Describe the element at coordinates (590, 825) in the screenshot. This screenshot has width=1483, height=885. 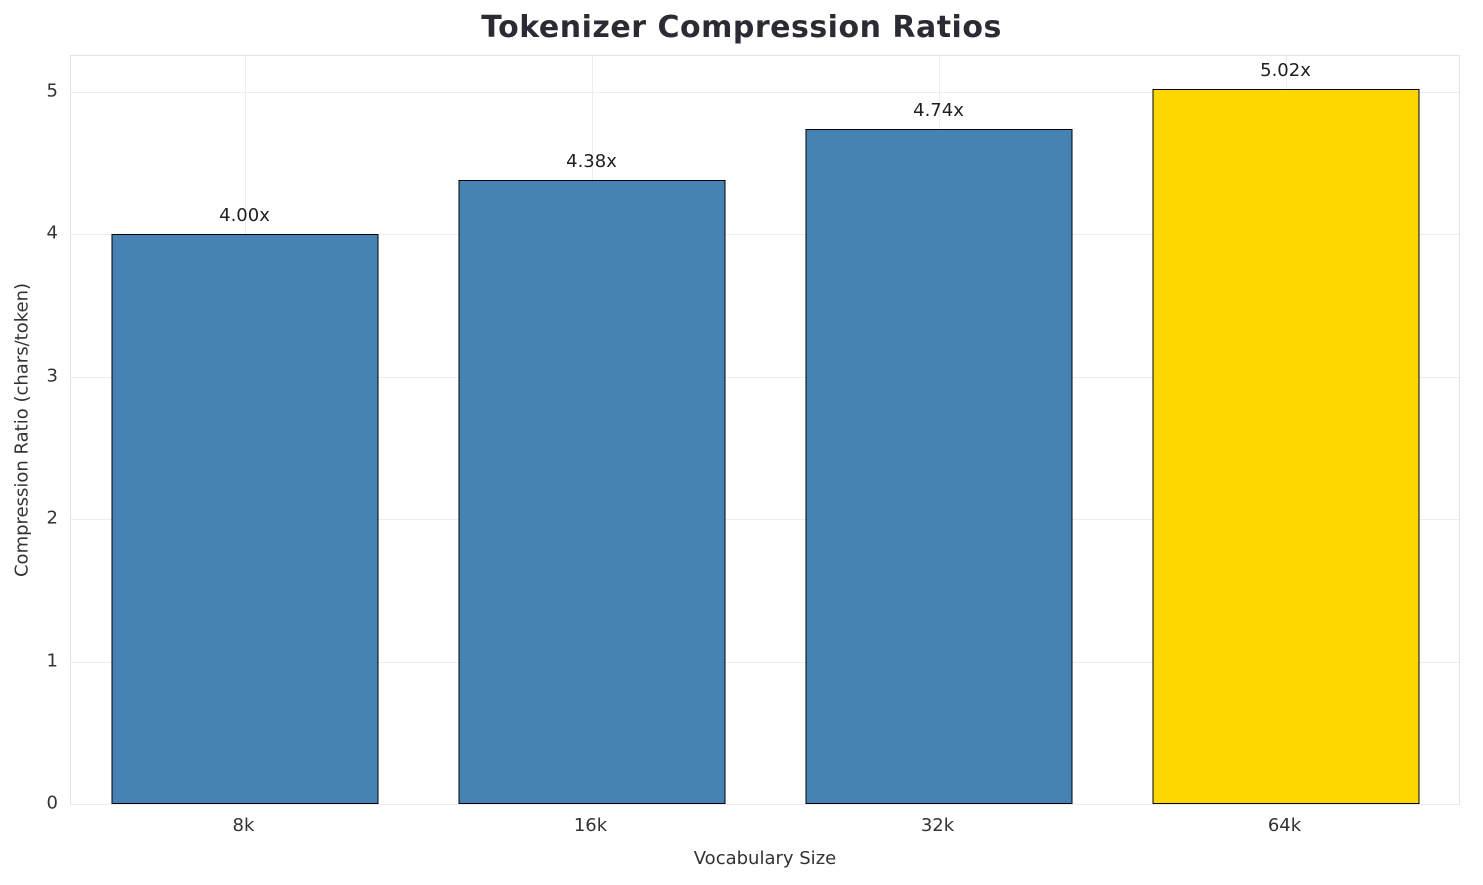
I see `x-tick-label: 16k` at that location.